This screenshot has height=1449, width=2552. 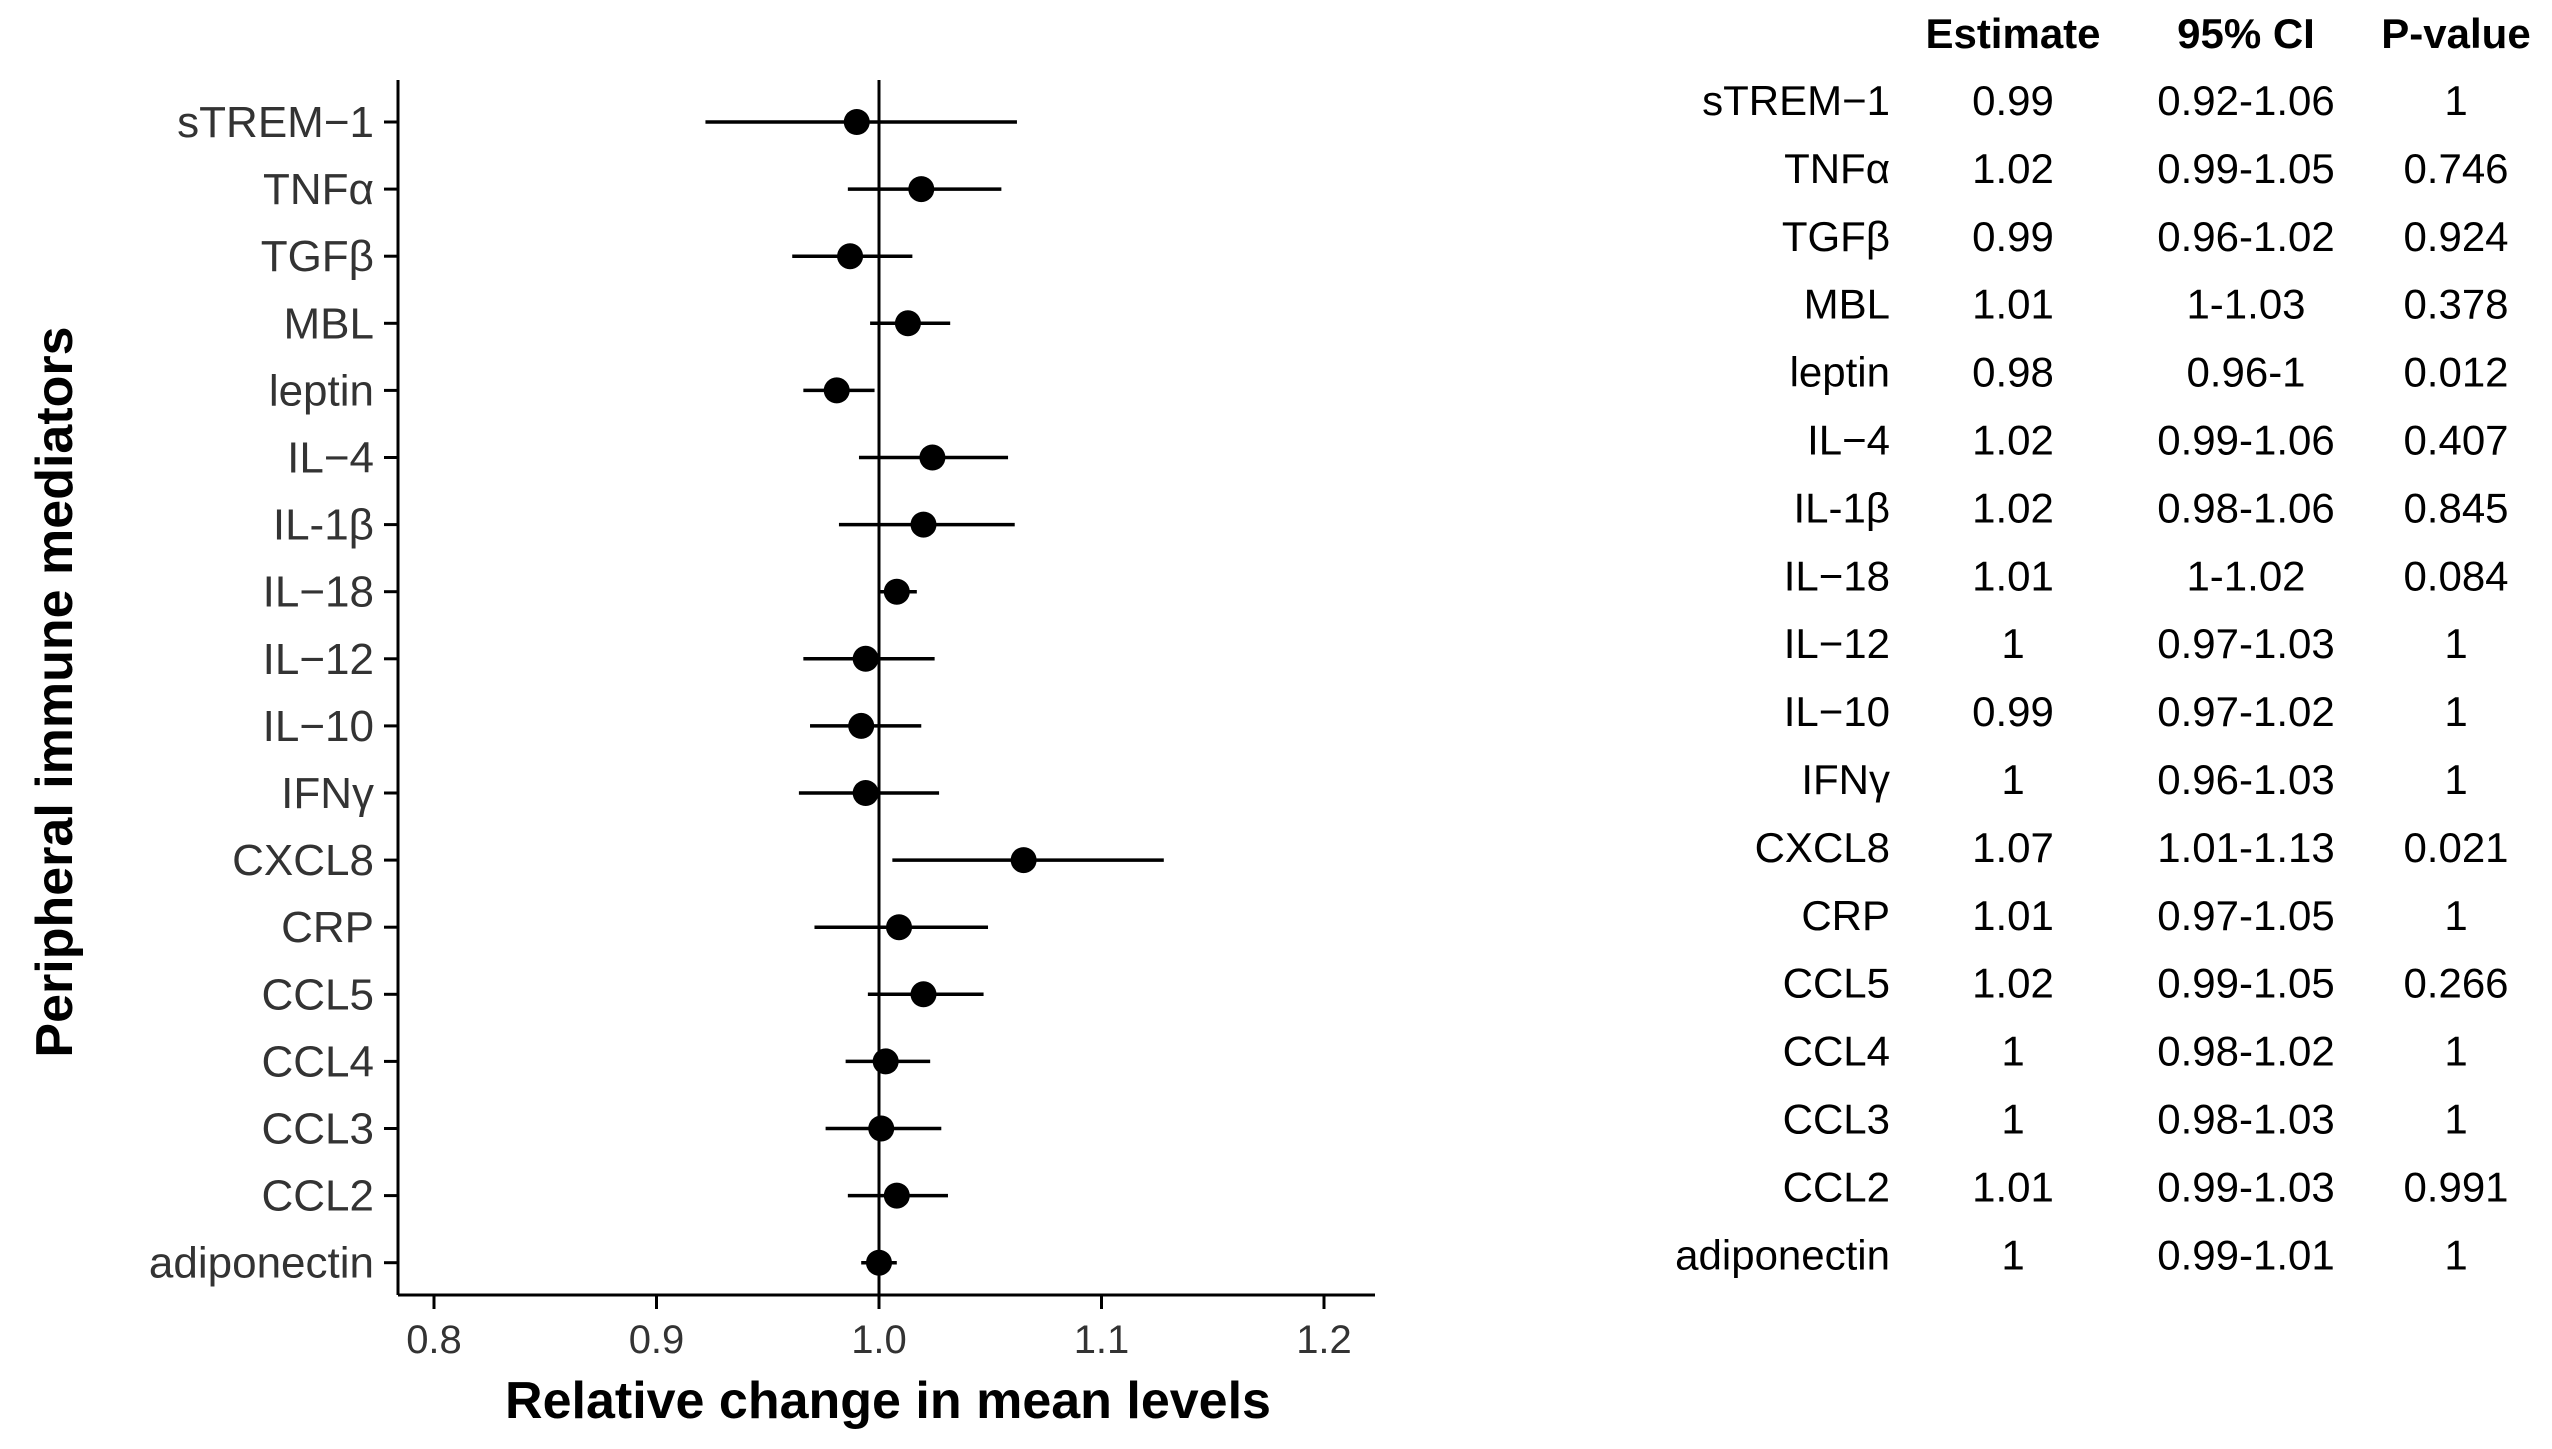 What do you see at coordinates (329, 323) in the screenshot?
I see `y-tick-label: MBL` at bounding box center [329, 323].